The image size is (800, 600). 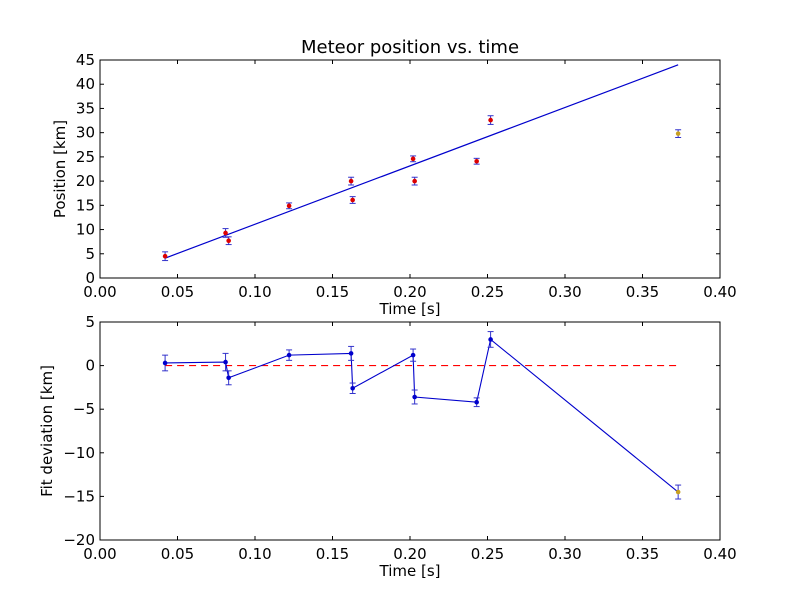 I want to click on position-x-tick-label: 0.30, so click(x=564, y=292).